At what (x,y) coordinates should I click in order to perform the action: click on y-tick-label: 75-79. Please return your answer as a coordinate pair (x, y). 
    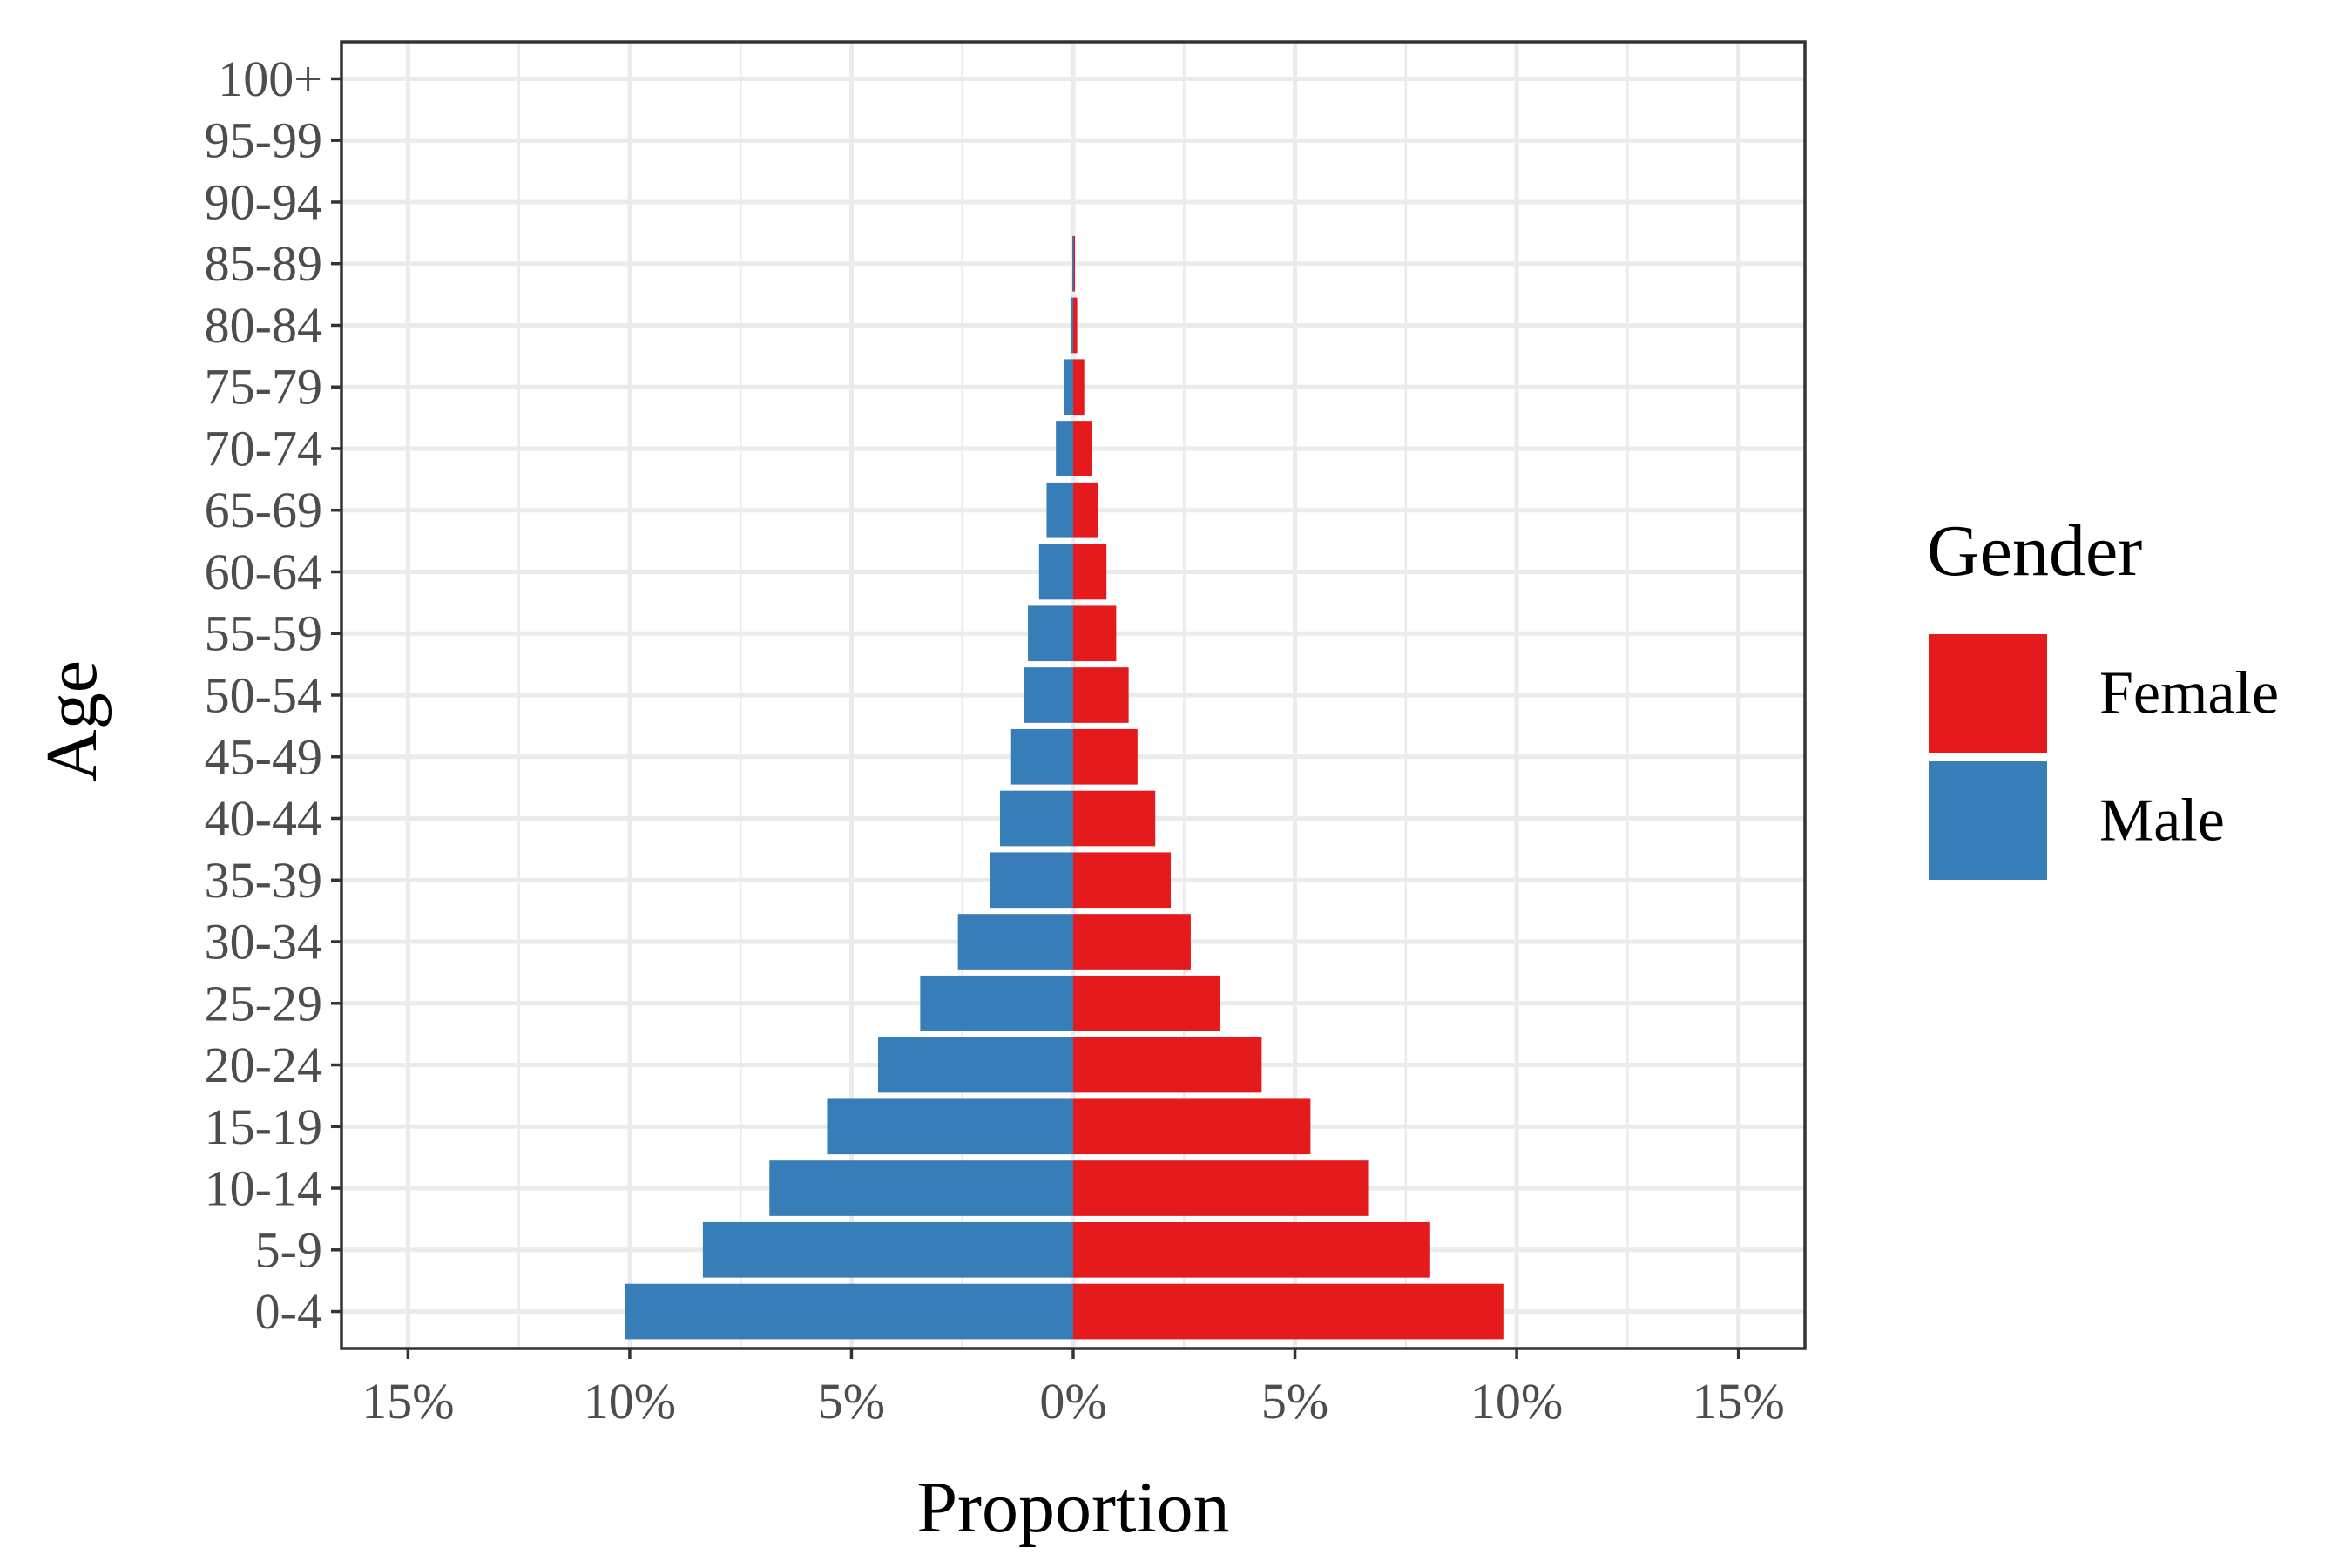
    Looking at the image, I should click on (263, 388).